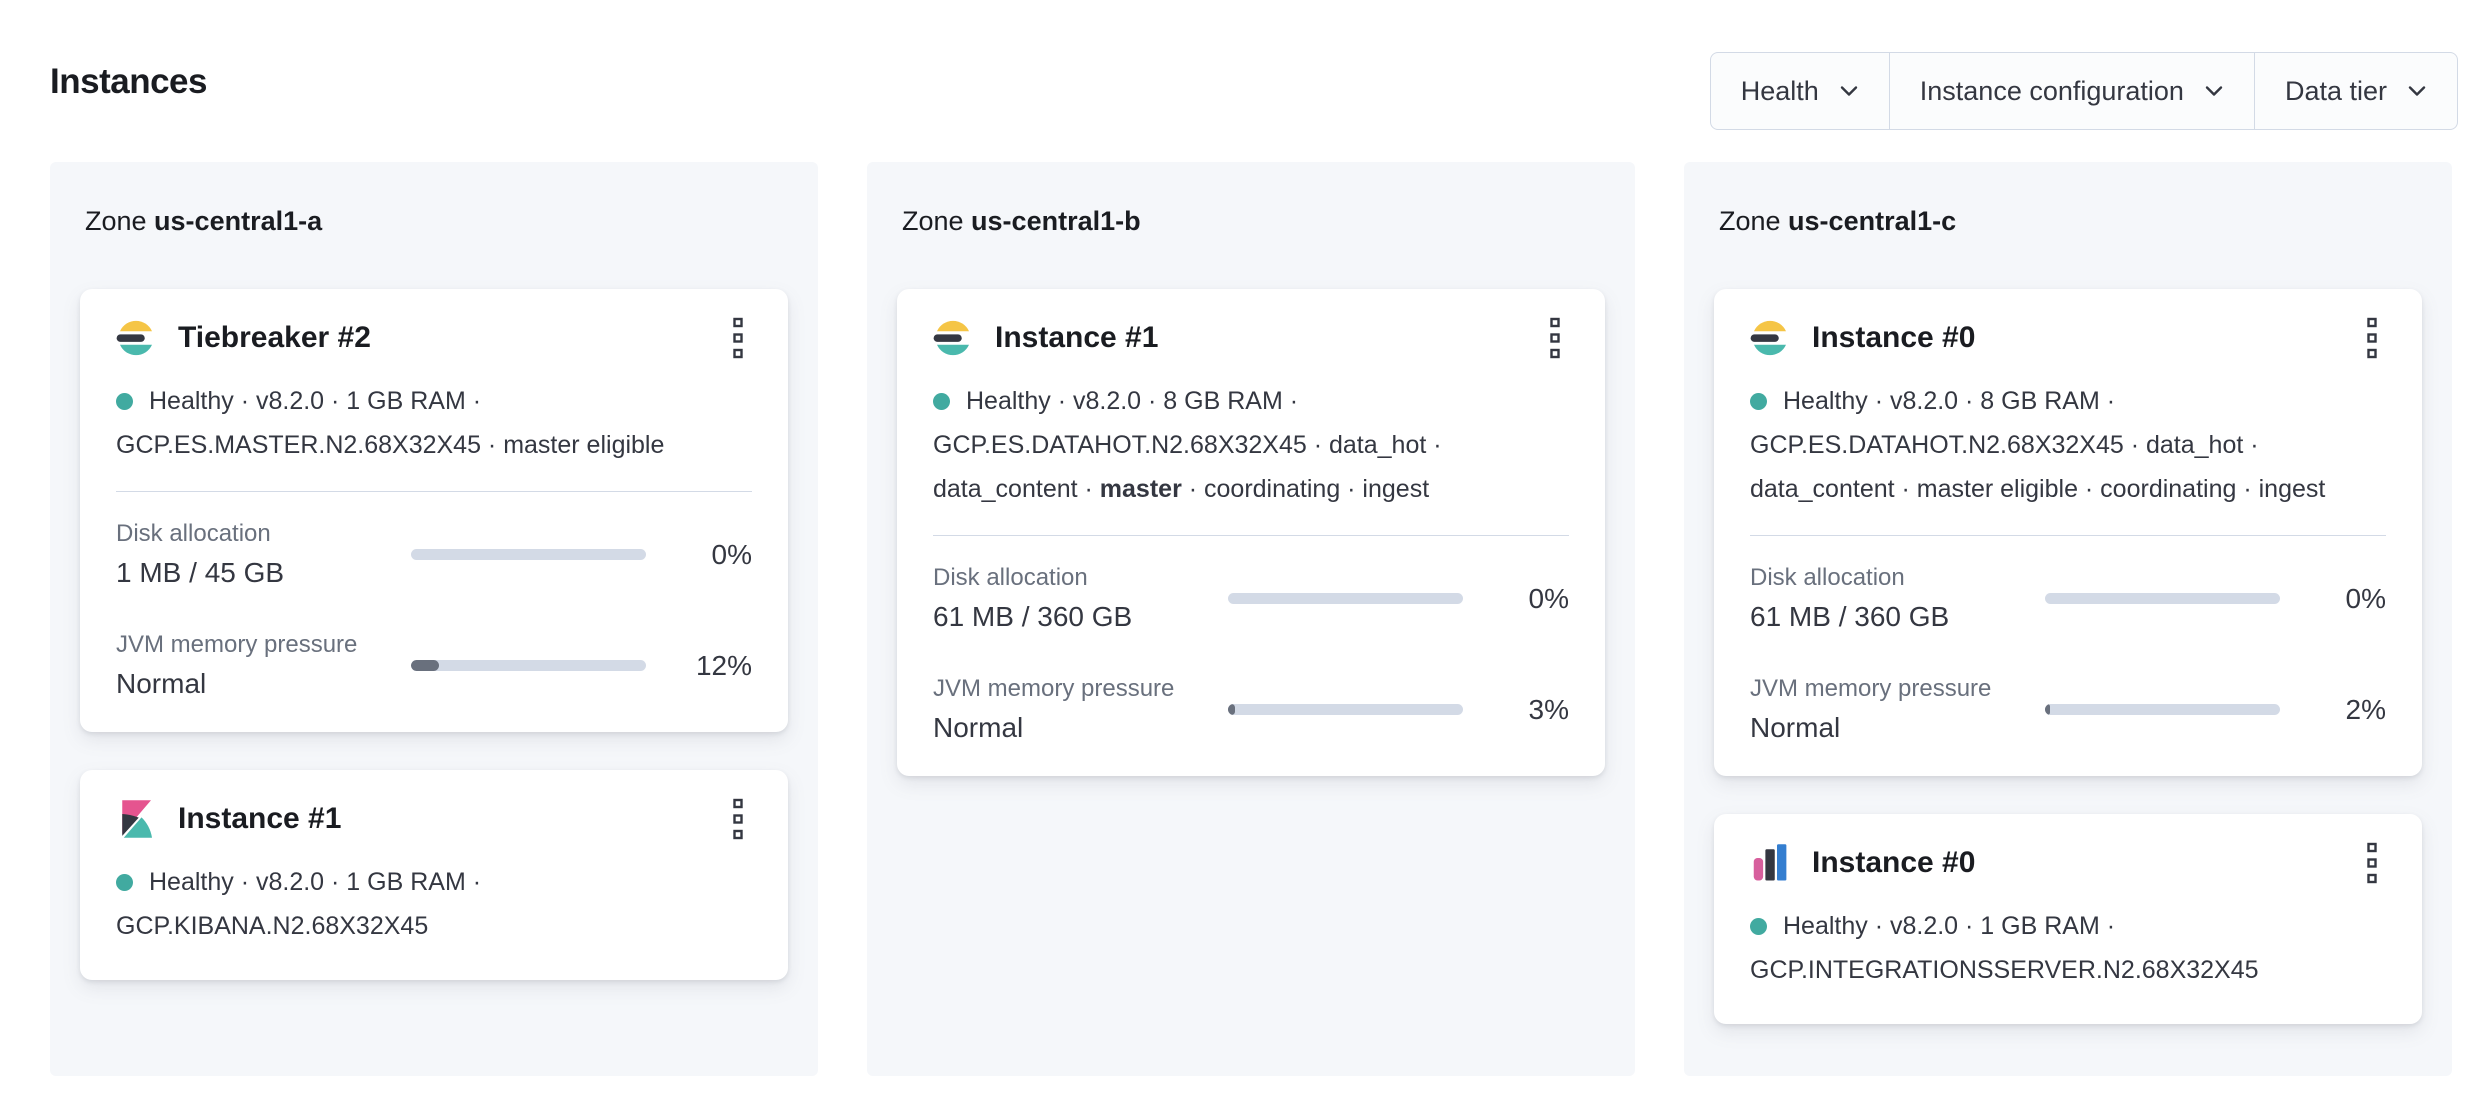 This screenshot has width=2490, height=1102. I want to click on instance-title: Instance #1, so click(1077, 337).